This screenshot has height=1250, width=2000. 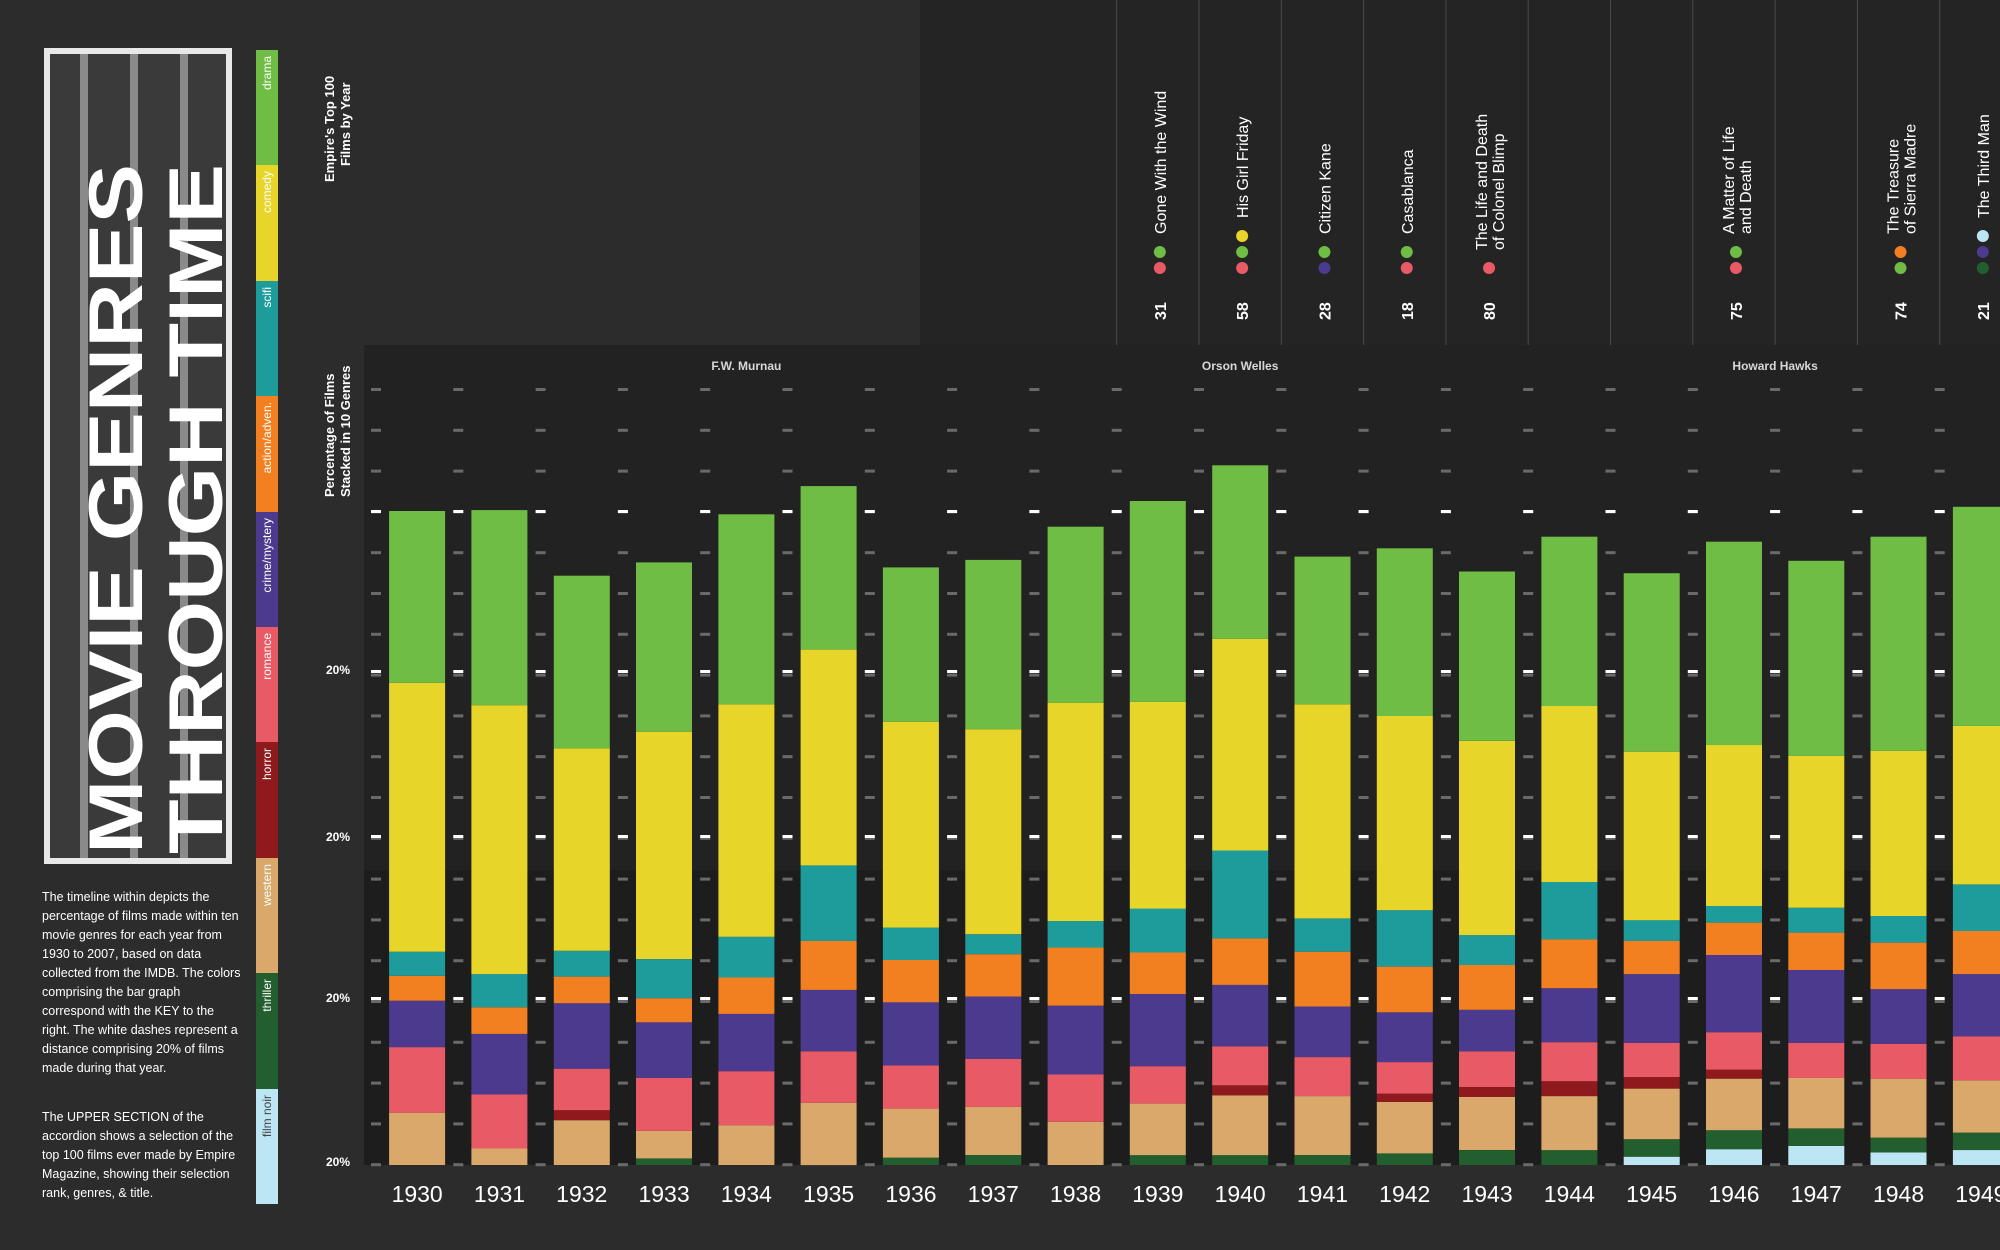 I want to click on bar-1934-scifi, so click(x=746, y=957).